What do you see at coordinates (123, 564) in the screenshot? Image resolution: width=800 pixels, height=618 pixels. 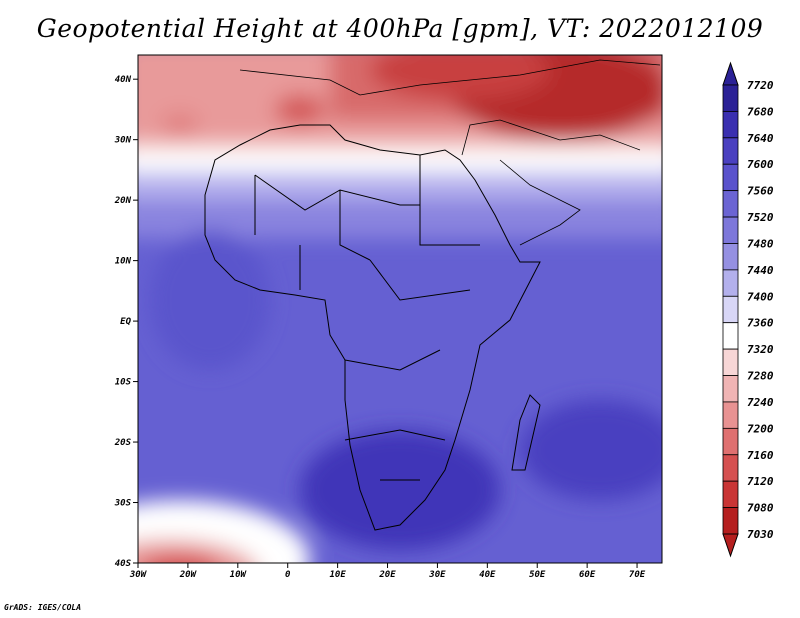 I see `lat-label: 40S` at bounding box center [123, 564].